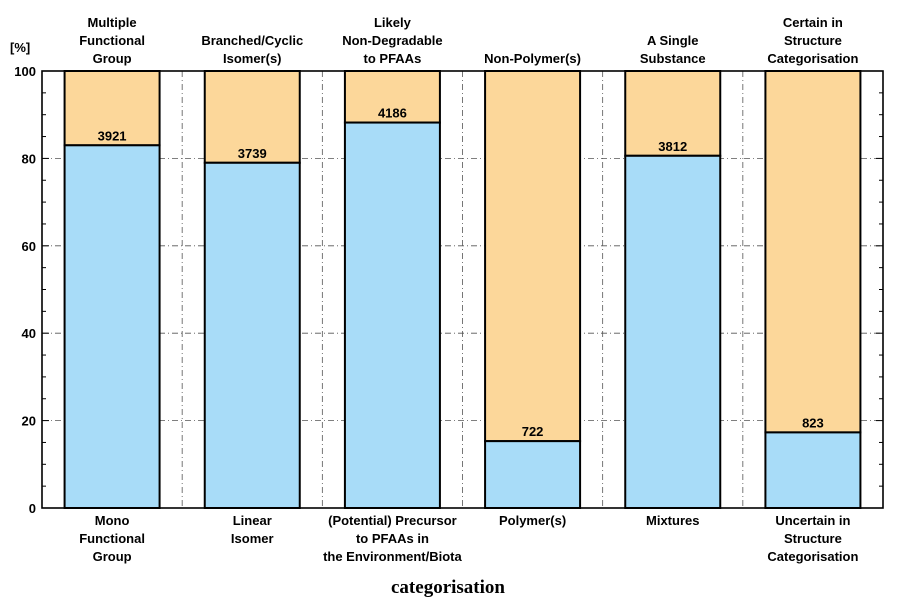 The image size is (902, 601). Describe the element at coordinates (252, 153) in the screenshot. I see `count-label: 3739` at that location.